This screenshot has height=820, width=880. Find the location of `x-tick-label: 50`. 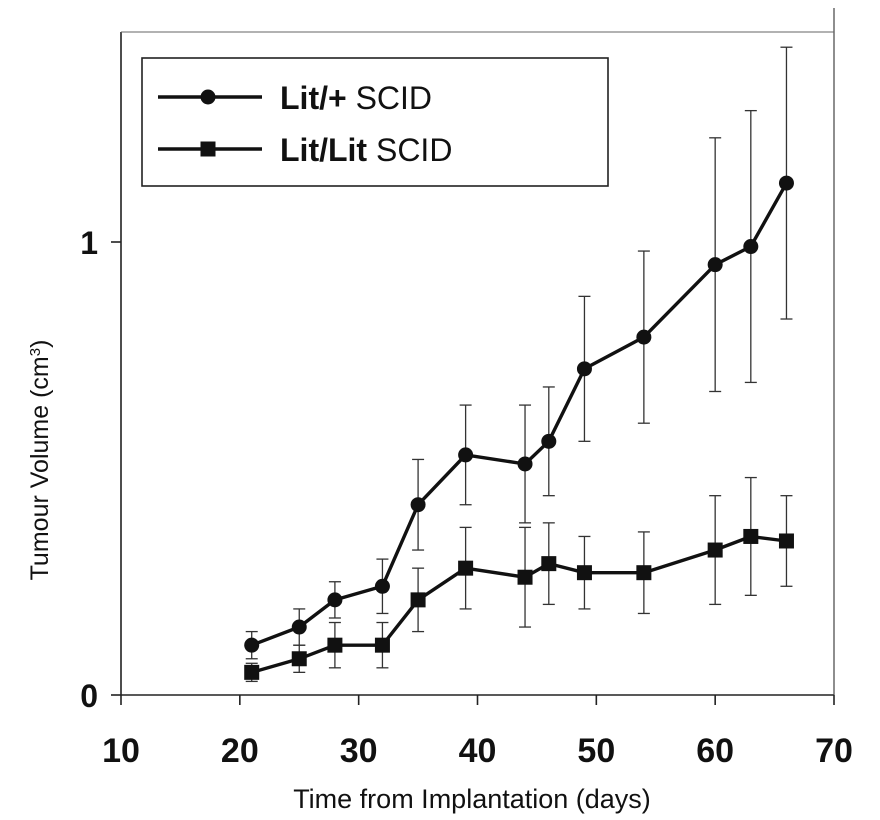

x-tick-label: 50 is located at coordinates (596, 751).